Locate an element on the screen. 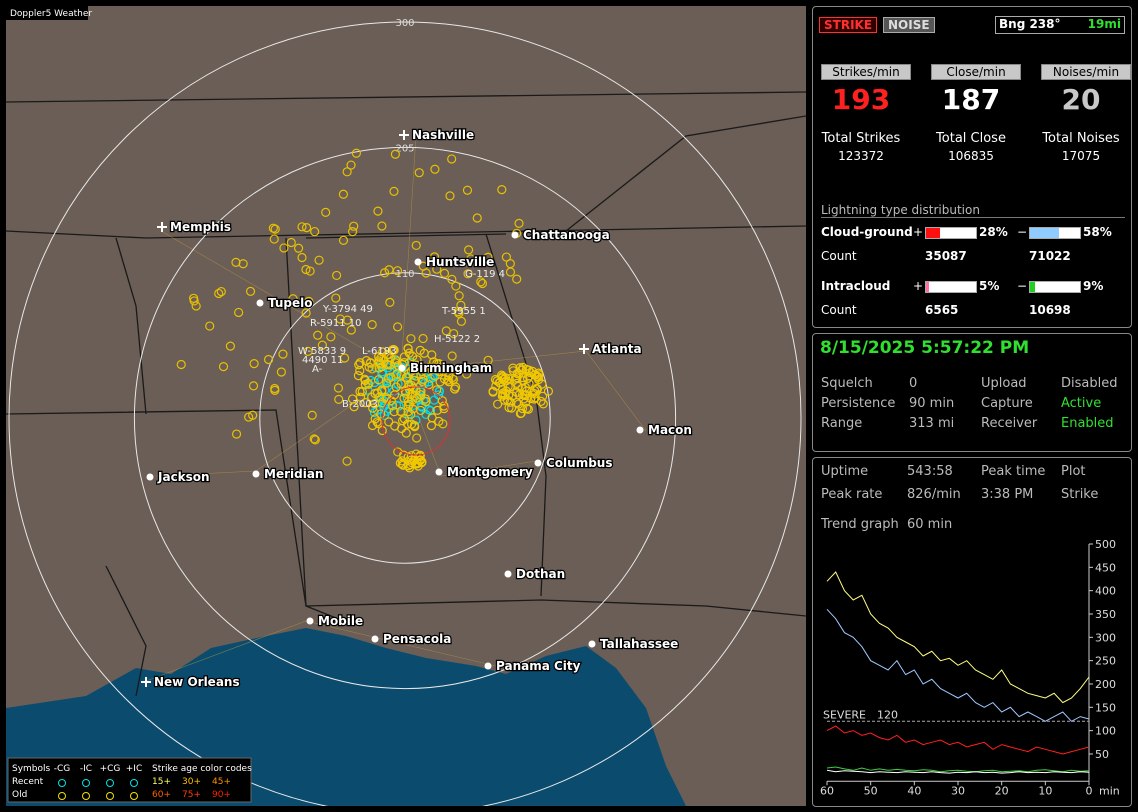  y-tick-label: 350 is located at coordinates (1105, 614).